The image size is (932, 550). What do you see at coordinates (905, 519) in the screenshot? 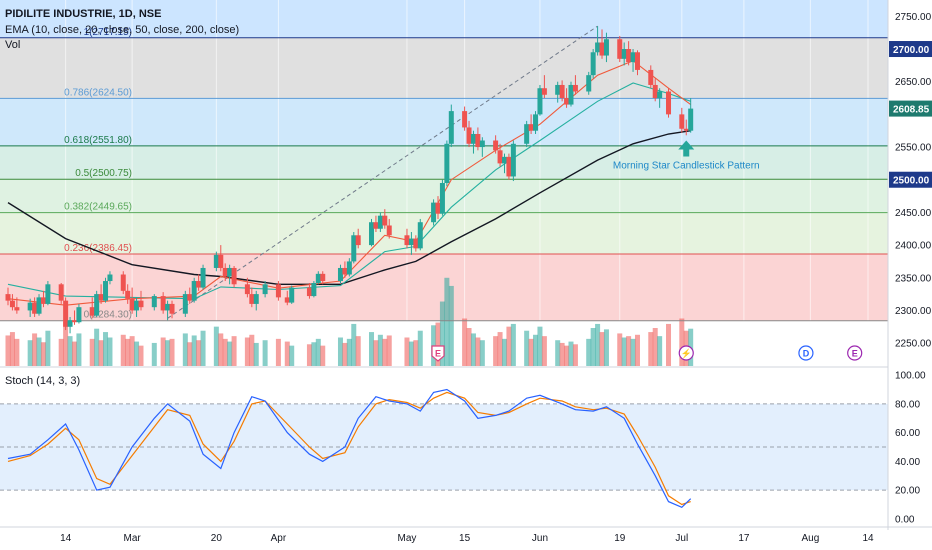
I see `stoch-tick-label: 0.00` at bounding box center [905, 519].